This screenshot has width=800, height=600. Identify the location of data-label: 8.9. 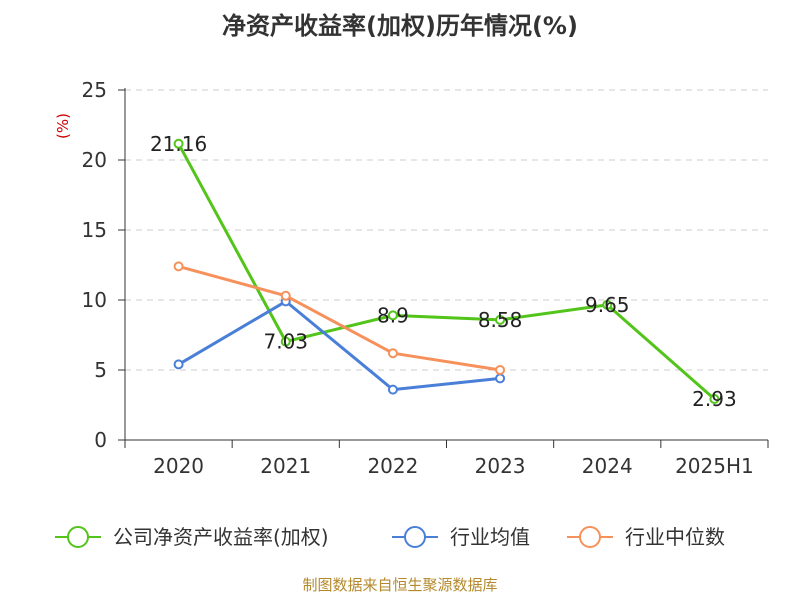
(393, 315).